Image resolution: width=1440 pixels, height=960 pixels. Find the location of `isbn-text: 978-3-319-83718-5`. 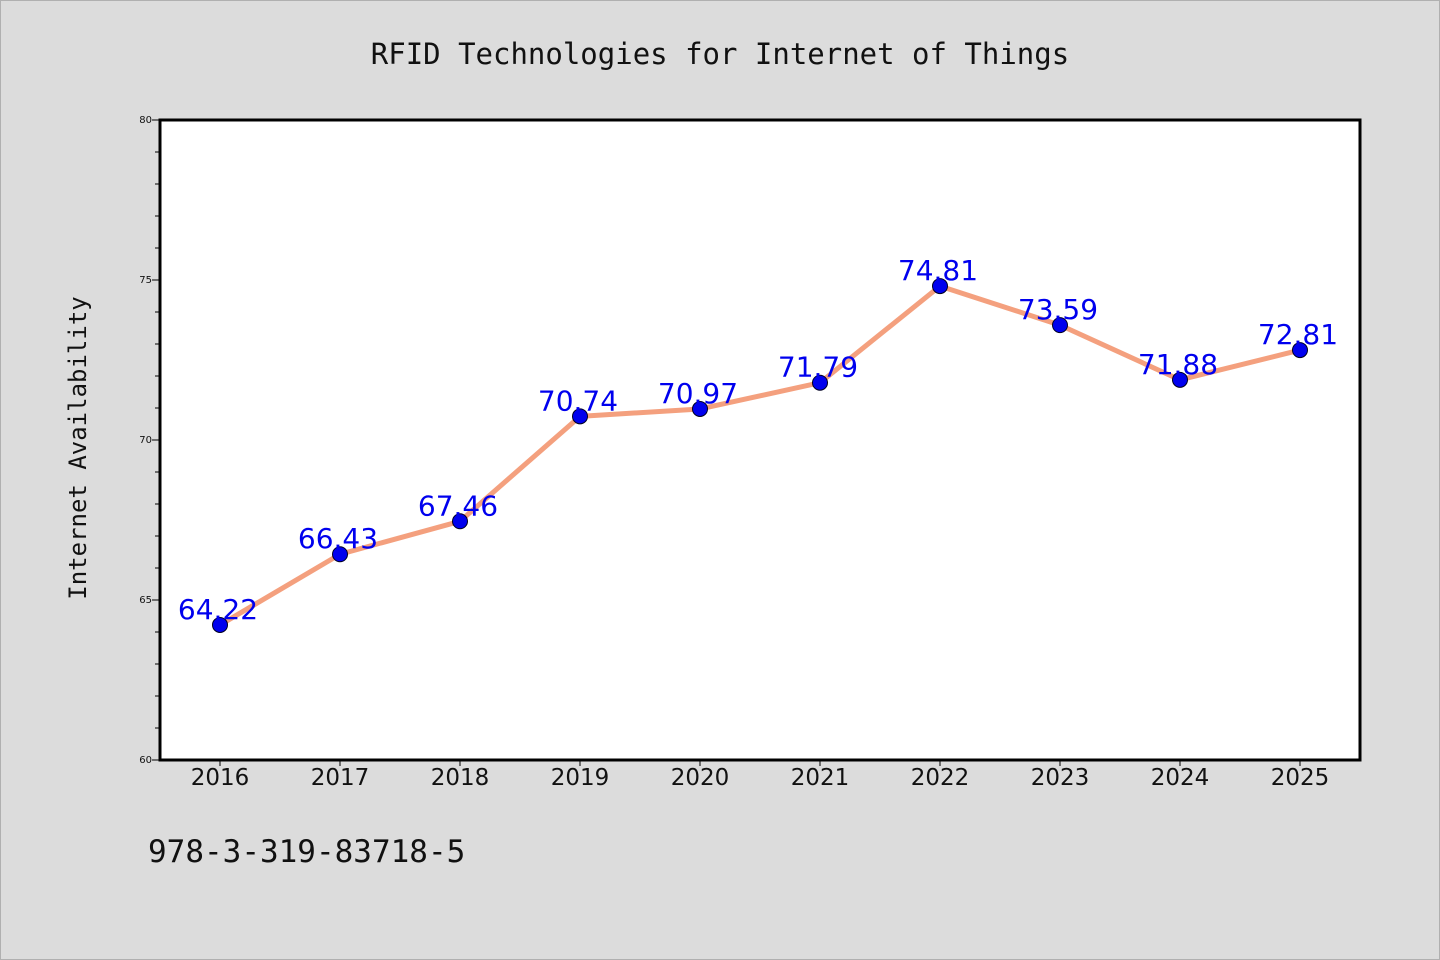

isbn-text: 978-3-319-83718-5 is located at coordinates (307, 852).